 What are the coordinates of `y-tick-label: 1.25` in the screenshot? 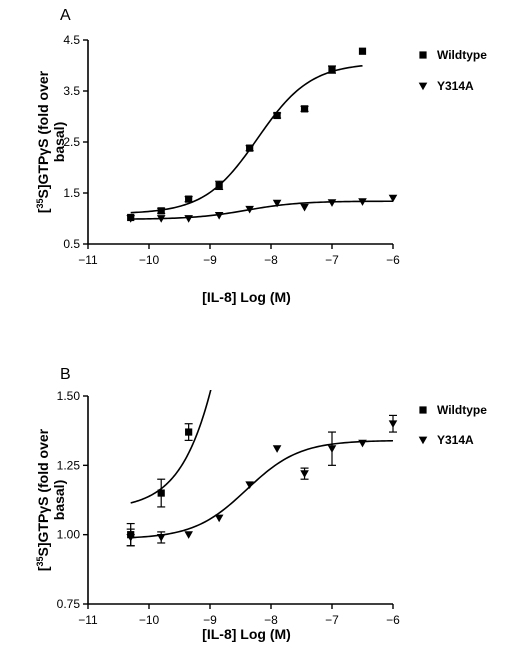 It's located at (69, 465).